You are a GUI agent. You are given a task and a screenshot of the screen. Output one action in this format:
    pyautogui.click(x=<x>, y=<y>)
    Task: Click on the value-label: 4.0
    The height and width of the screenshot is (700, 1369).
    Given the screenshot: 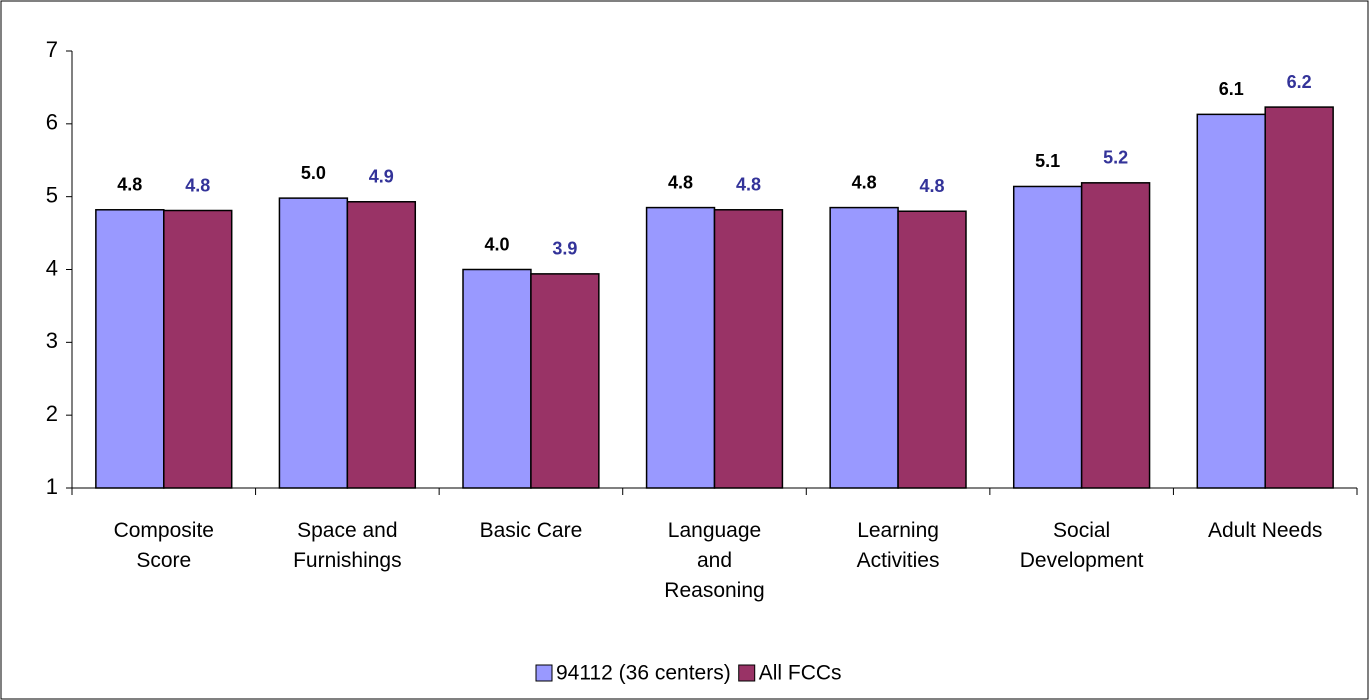 What is the action you would take?
    pyautogui.click(x=496, y=244)
    